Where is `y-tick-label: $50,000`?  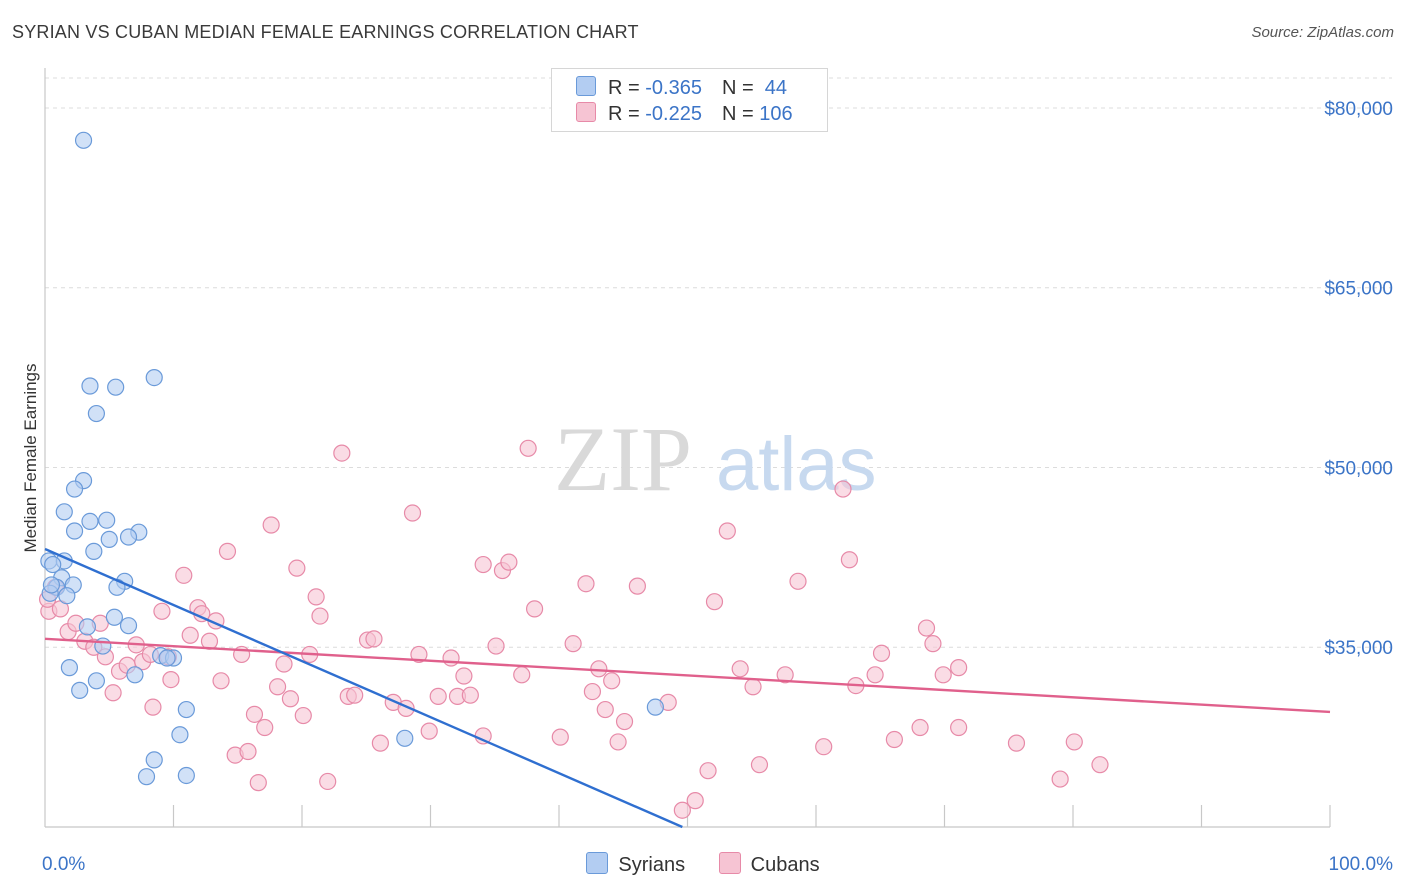 y-tick-label: $50,000 is located at coordinates (1358, 468).